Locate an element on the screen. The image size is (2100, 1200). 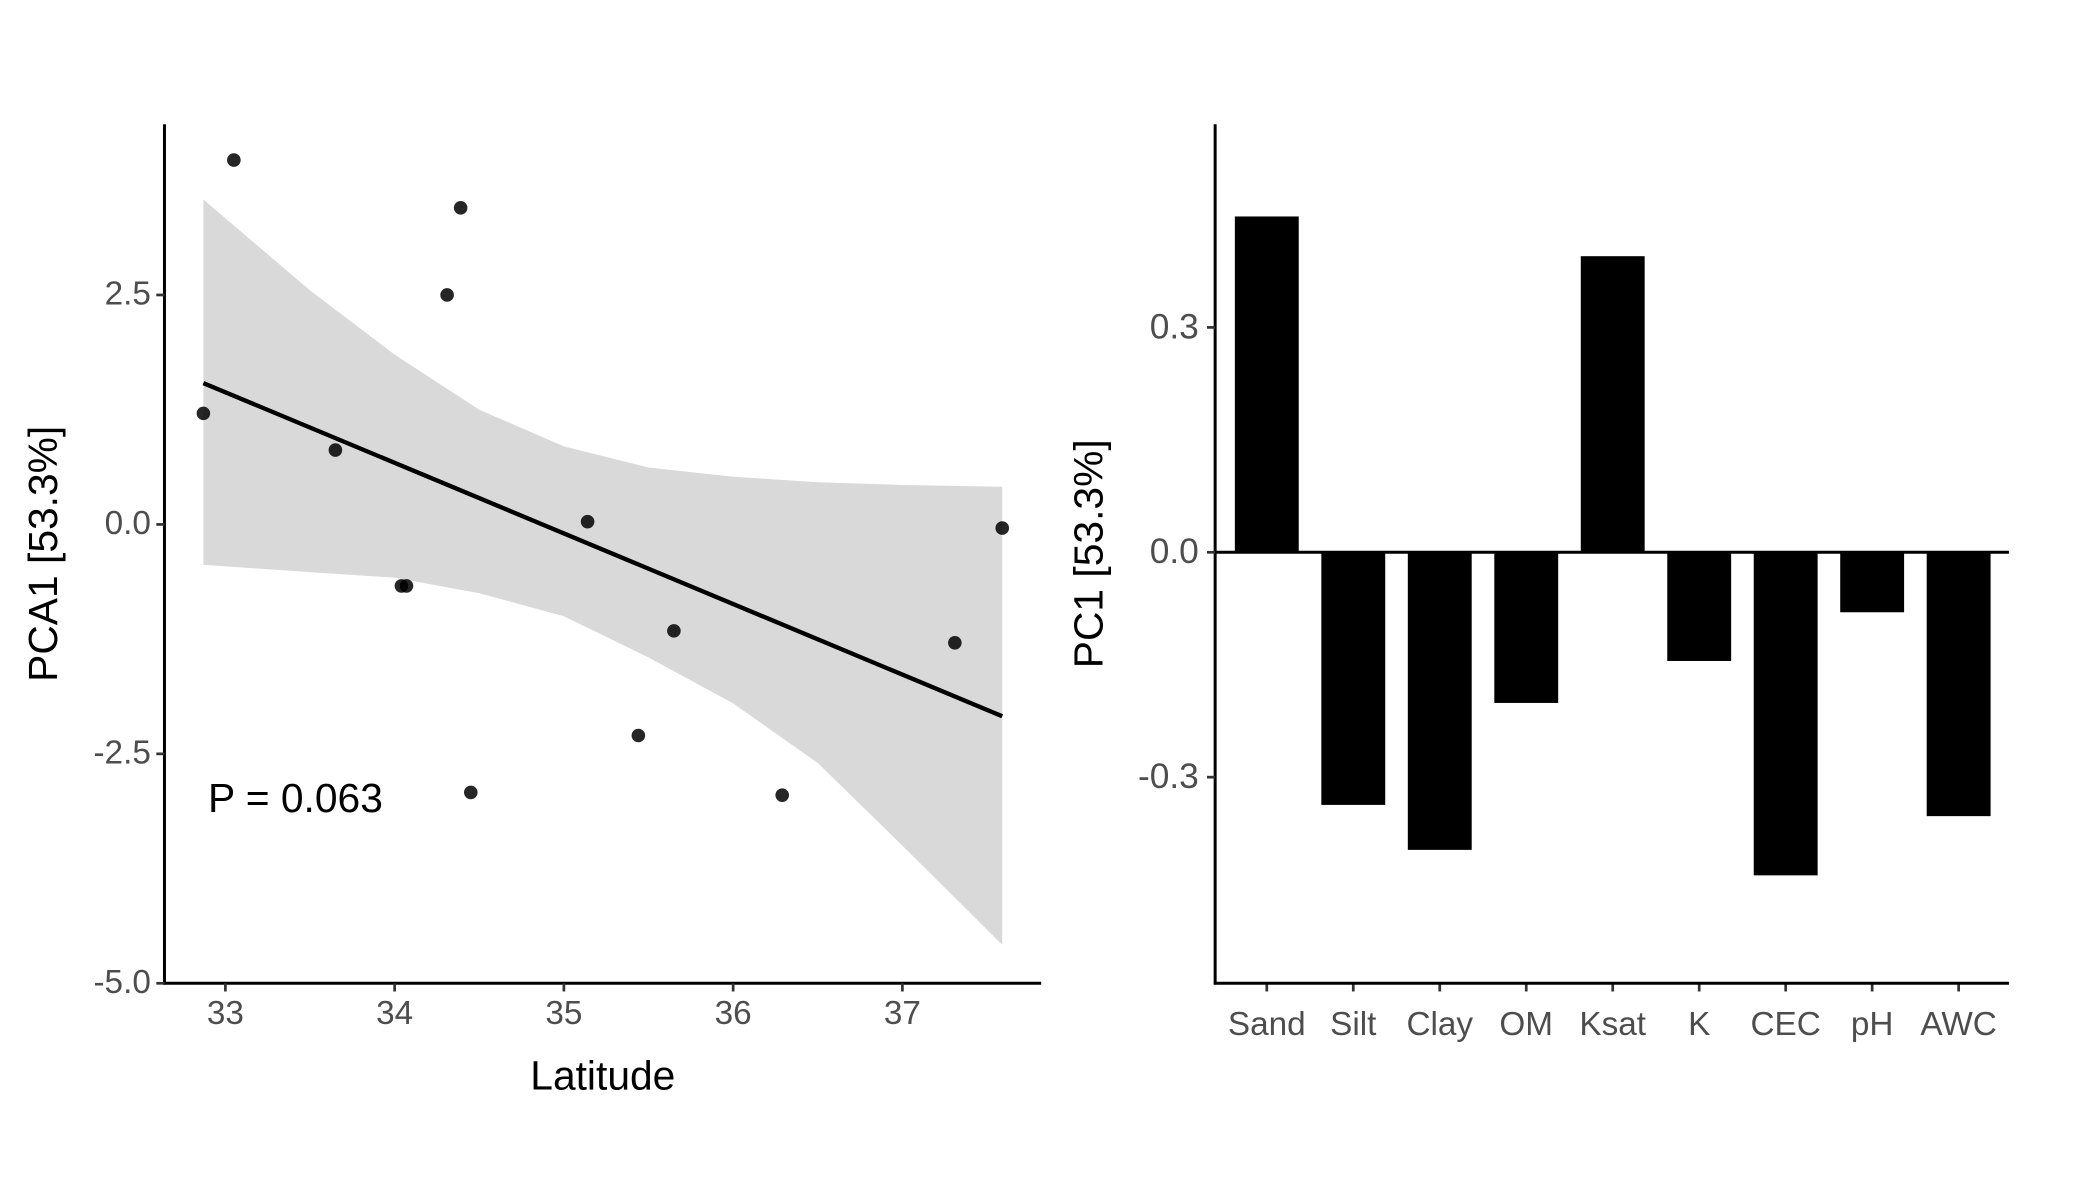
regression-line is located at coordinates (603, 550).